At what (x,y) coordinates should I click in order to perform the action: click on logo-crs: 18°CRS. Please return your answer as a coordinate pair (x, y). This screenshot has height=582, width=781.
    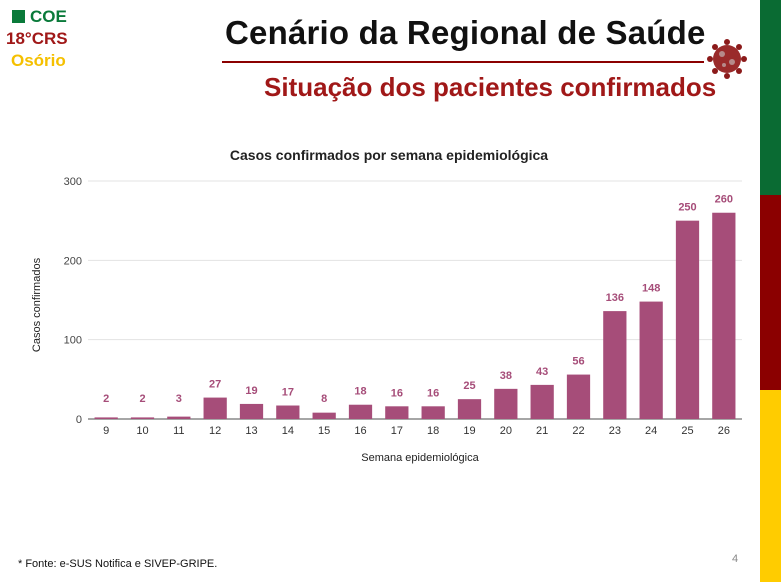
    Looking at the image, I should click on (37, 38).